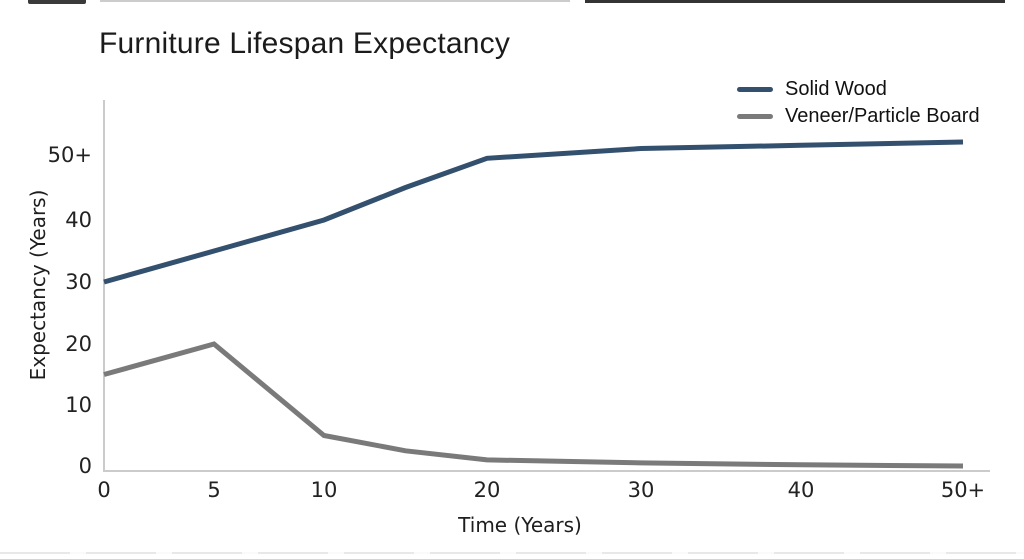  Describe the element at coordinates (801, 490) in the screenshot. I see `x-tick-label-40: 40` at that location.